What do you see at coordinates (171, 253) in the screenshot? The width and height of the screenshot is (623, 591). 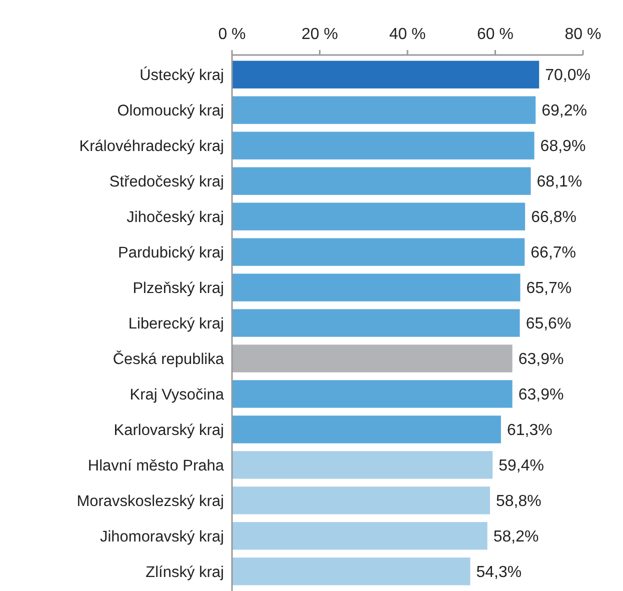 I see `y-tick-label: Pardubický kraj` at bounding box center [171, 253].